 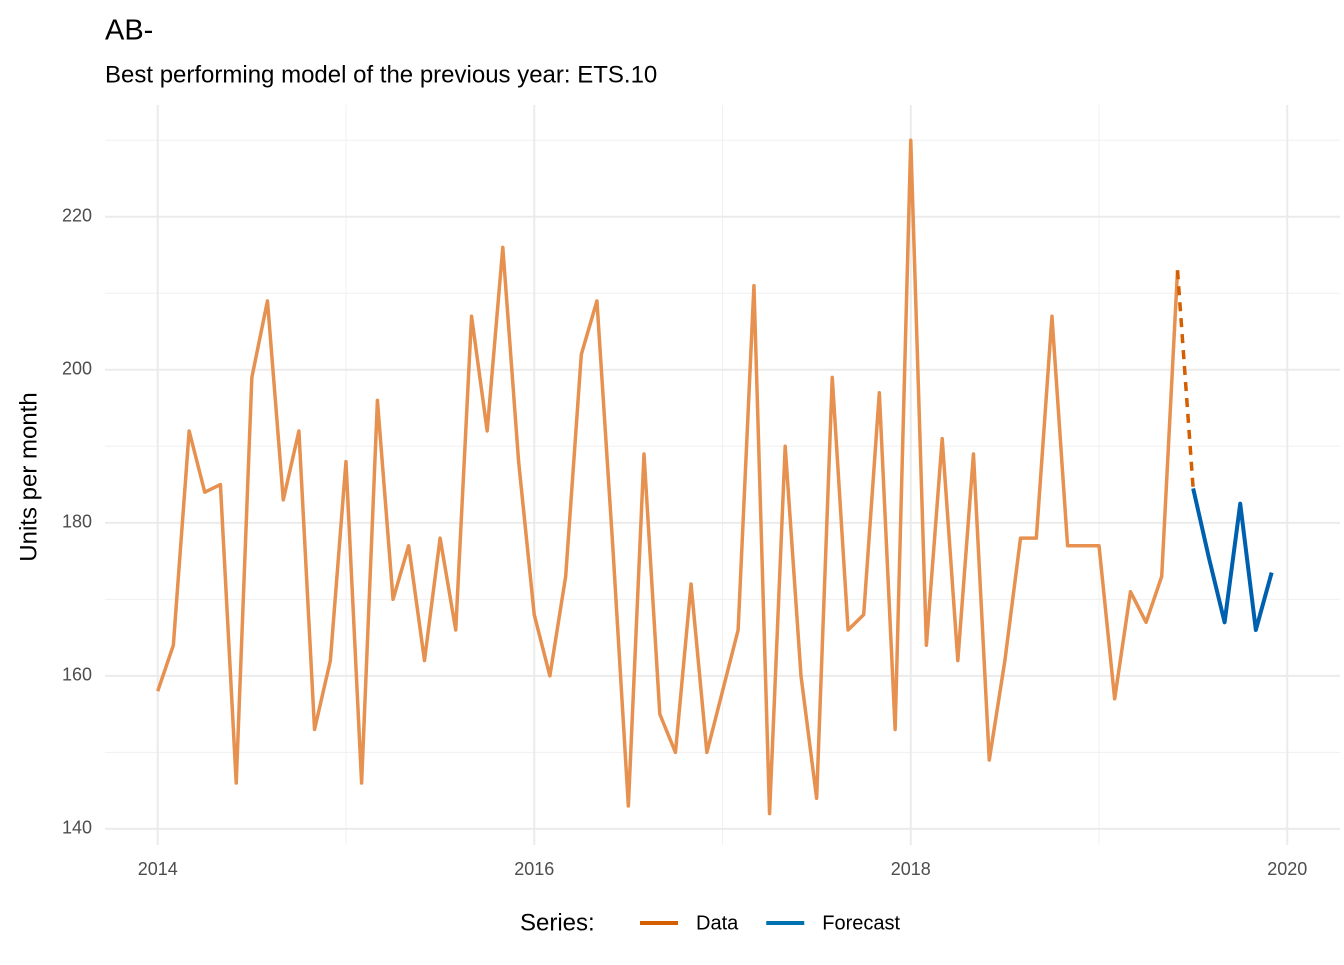 I want to click on connector-line, so click(x=1185, y=379).